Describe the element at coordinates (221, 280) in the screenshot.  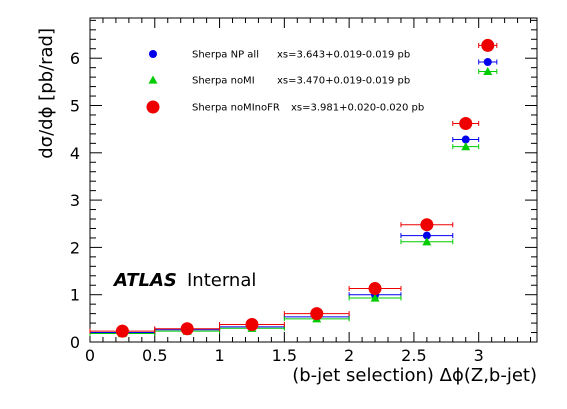
I see `internal-label: Internal` at that location.